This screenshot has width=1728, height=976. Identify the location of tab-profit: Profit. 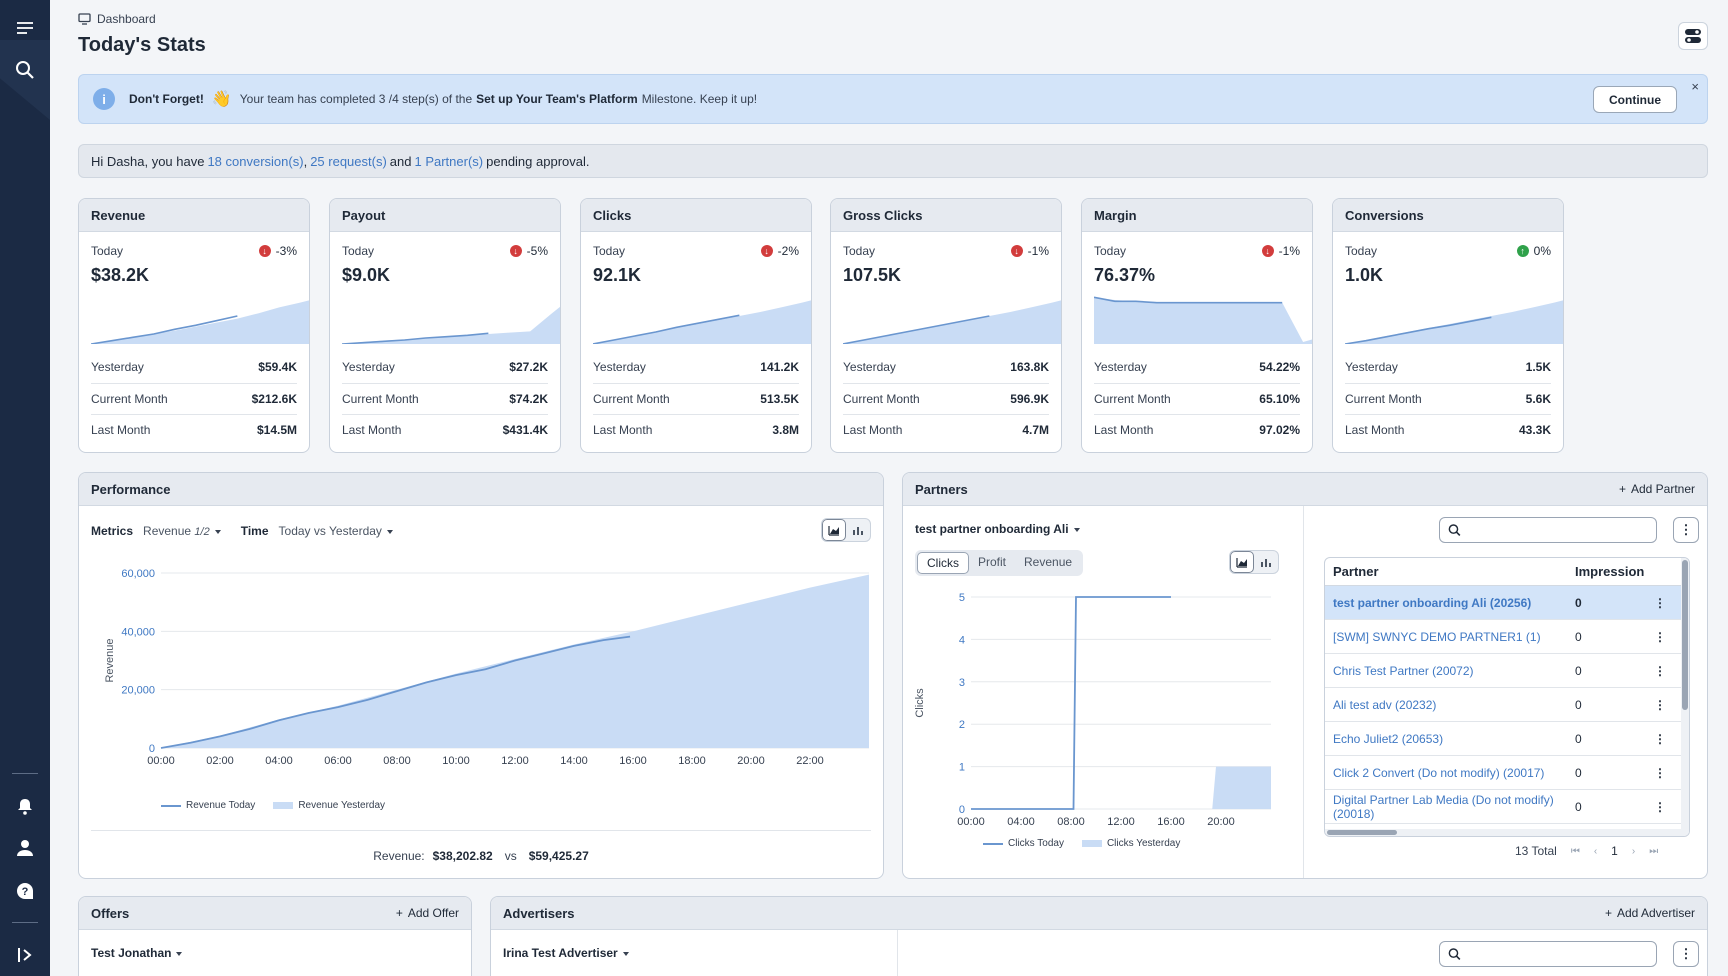
(992, 562).